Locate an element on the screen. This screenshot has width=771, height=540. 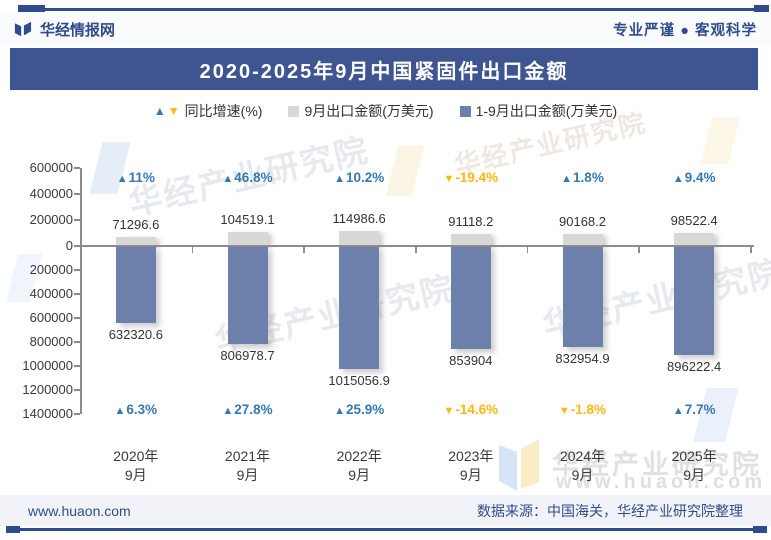
sep-growth-label: ▲1.8% is located at coordinates (583, 177).